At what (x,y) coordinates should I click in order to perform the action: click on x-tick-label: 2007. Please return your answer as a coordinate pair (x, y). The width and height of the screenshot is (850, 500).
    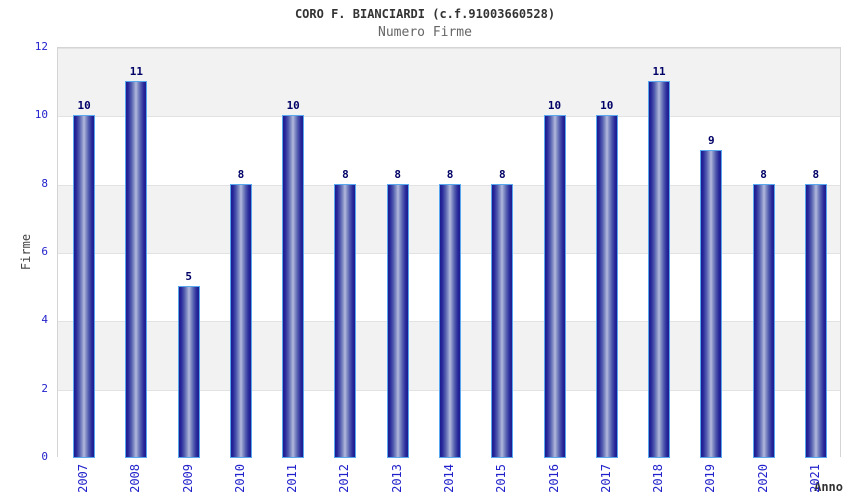
    Looking at the image, I should click on (83, 478).